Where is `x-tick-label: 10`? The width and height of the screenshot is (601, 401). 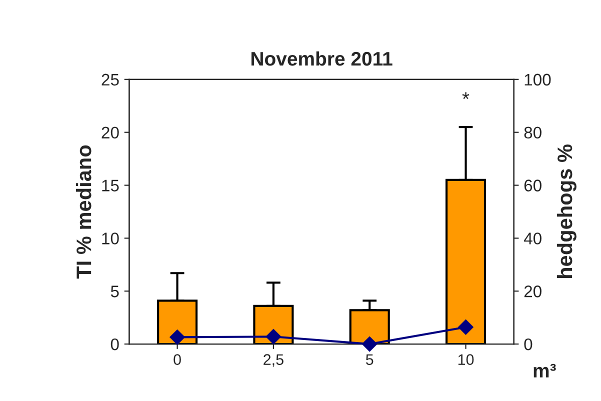
x-tick-label: 10 is located at coordinates (466, 359).